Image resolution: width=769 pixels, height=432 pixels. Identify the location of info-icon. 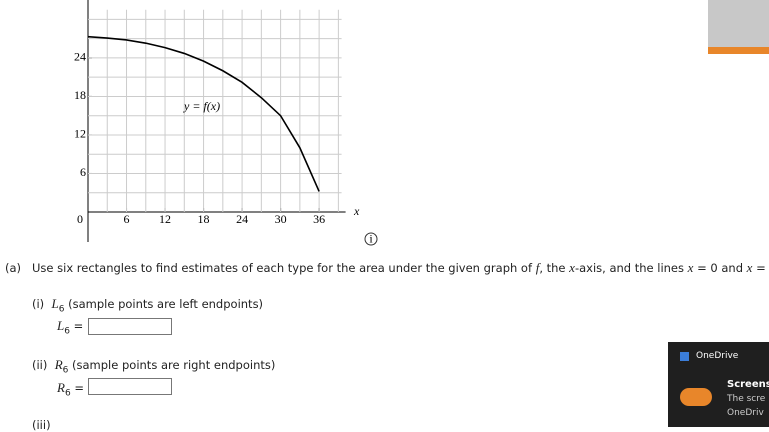
(371, 239).